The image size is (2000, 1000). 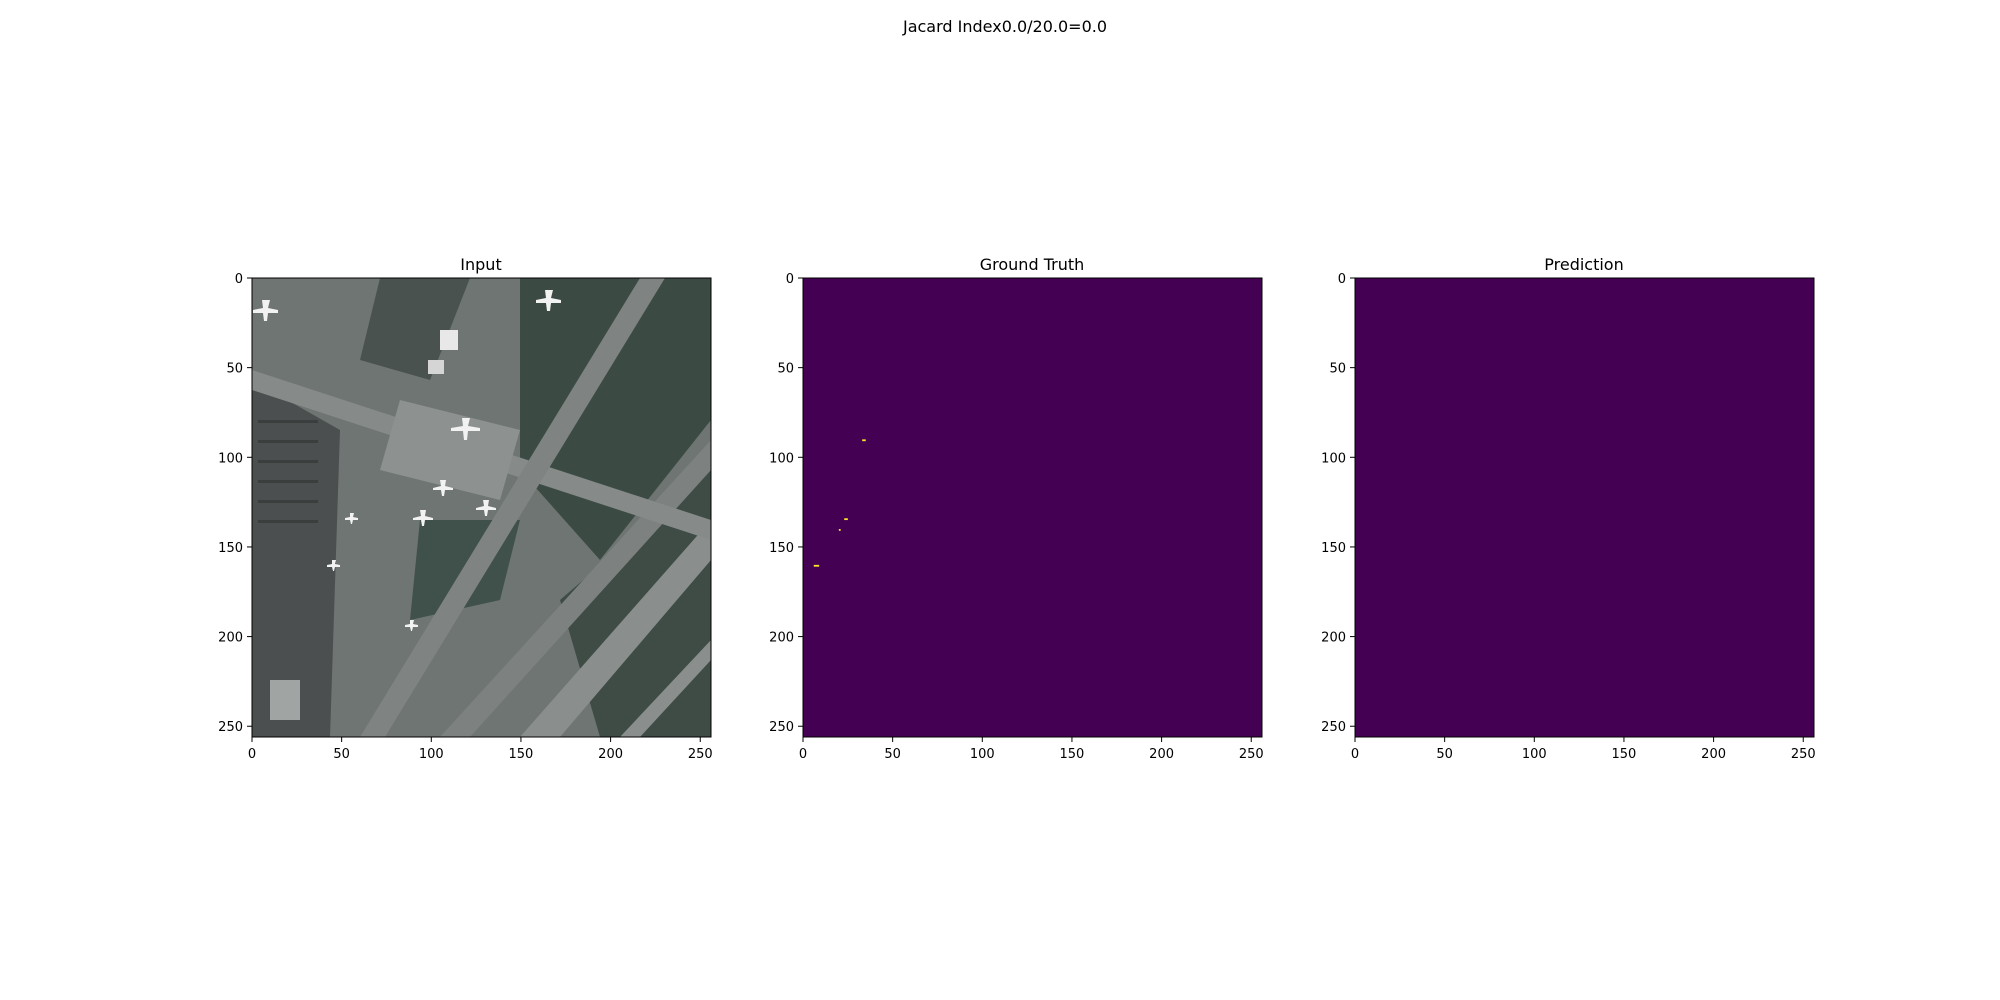 I want to click on ground-truth-panel-title: Ground Truth, so click(x=1032, y=264).